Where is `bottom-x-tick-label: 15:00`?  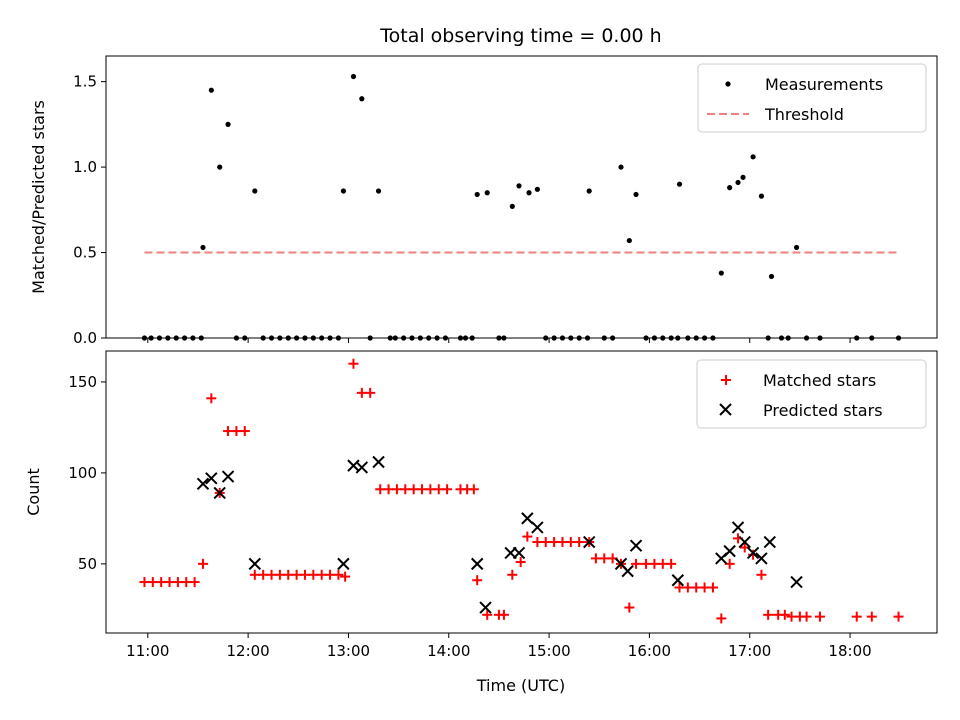 bottom-x-tick-label: 15:00 is located at coordinates (548, 651).